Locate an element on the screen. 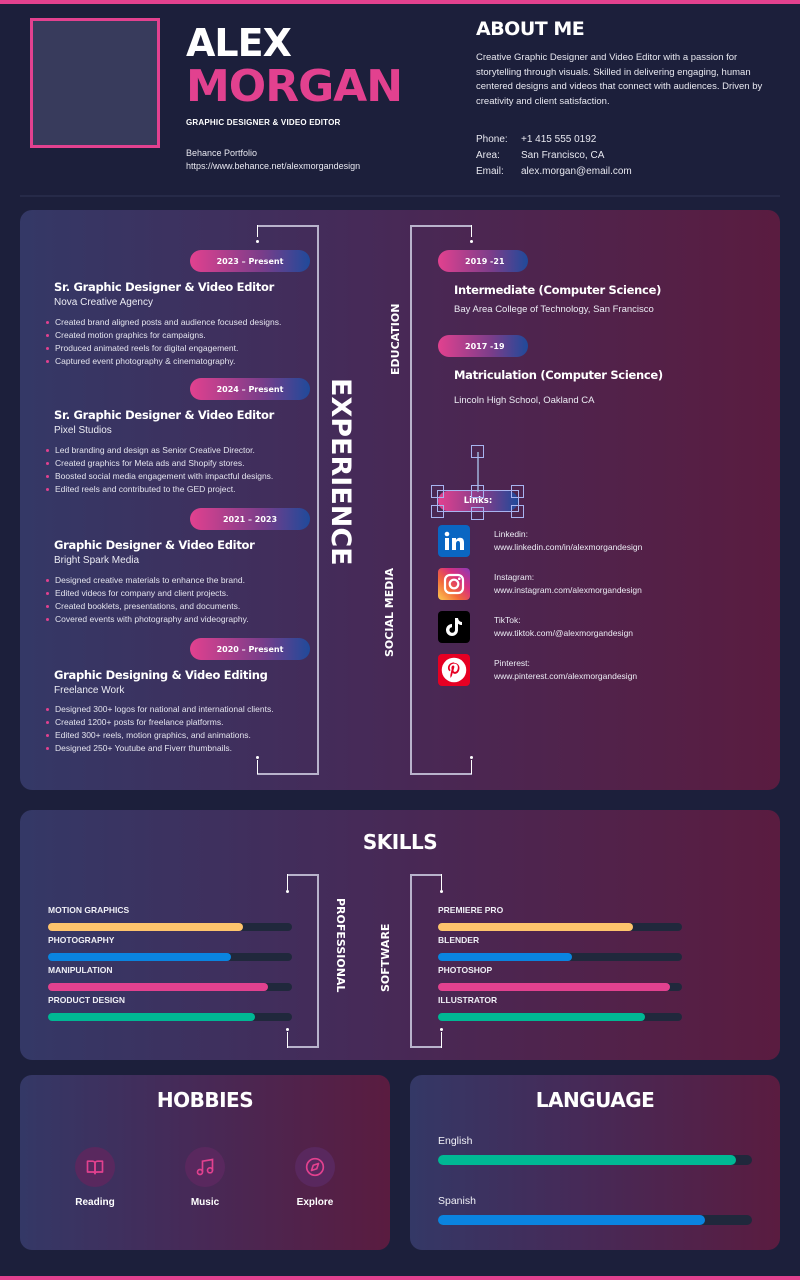 This screenshot has height=1280, width=800. skills-title: SKILLS is located at coordinates (400, 842).